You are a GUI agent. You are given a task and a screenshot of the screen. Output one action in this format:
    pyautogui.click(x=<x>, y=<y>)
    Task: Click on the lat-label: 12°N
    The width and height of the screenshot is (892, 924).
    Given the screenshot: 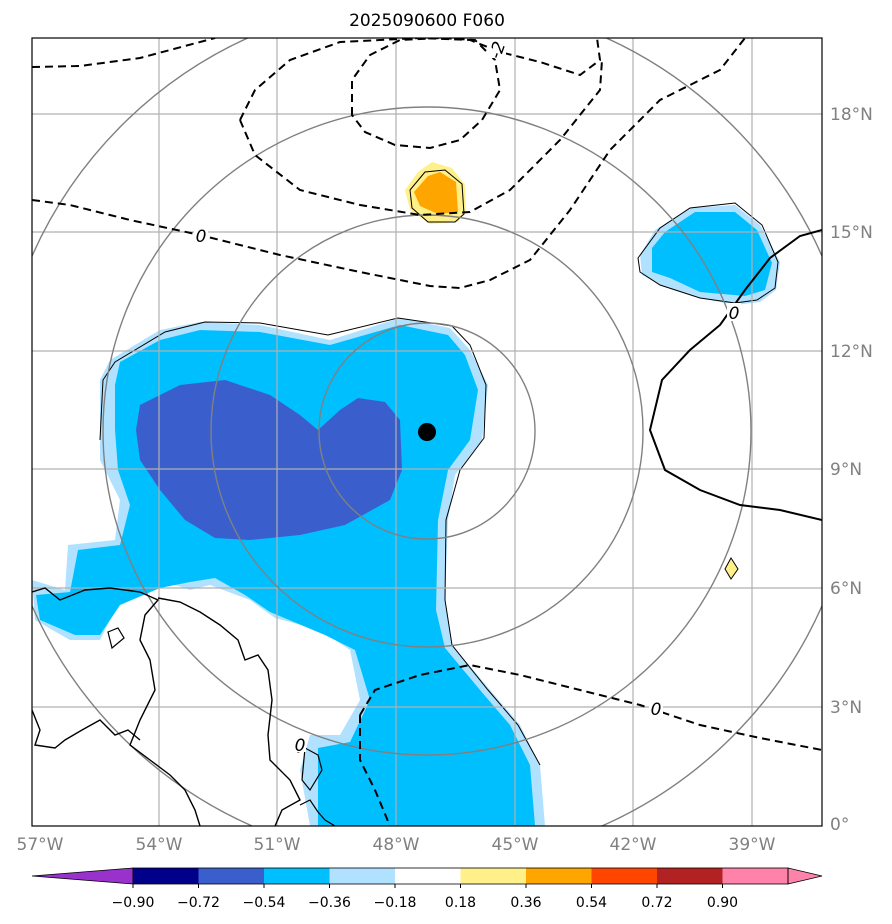 What is the action you would take?
    pyautogui.click(x=851, y=352)
    